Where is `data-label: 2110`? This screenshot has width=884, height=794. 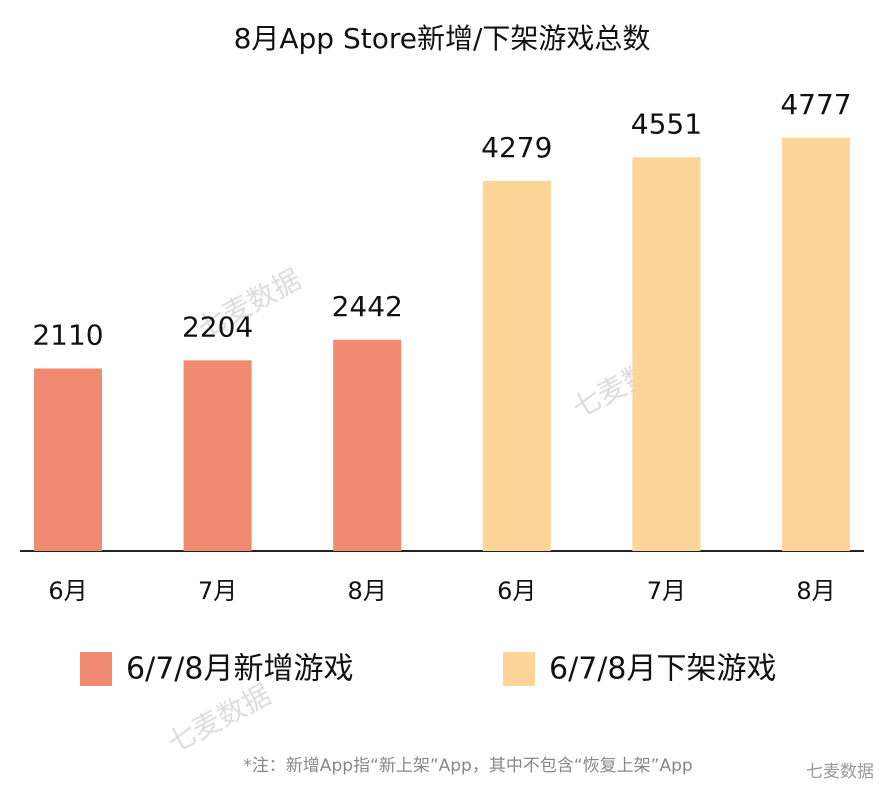 data-label: 2110 is located at coordinates (67, 334).